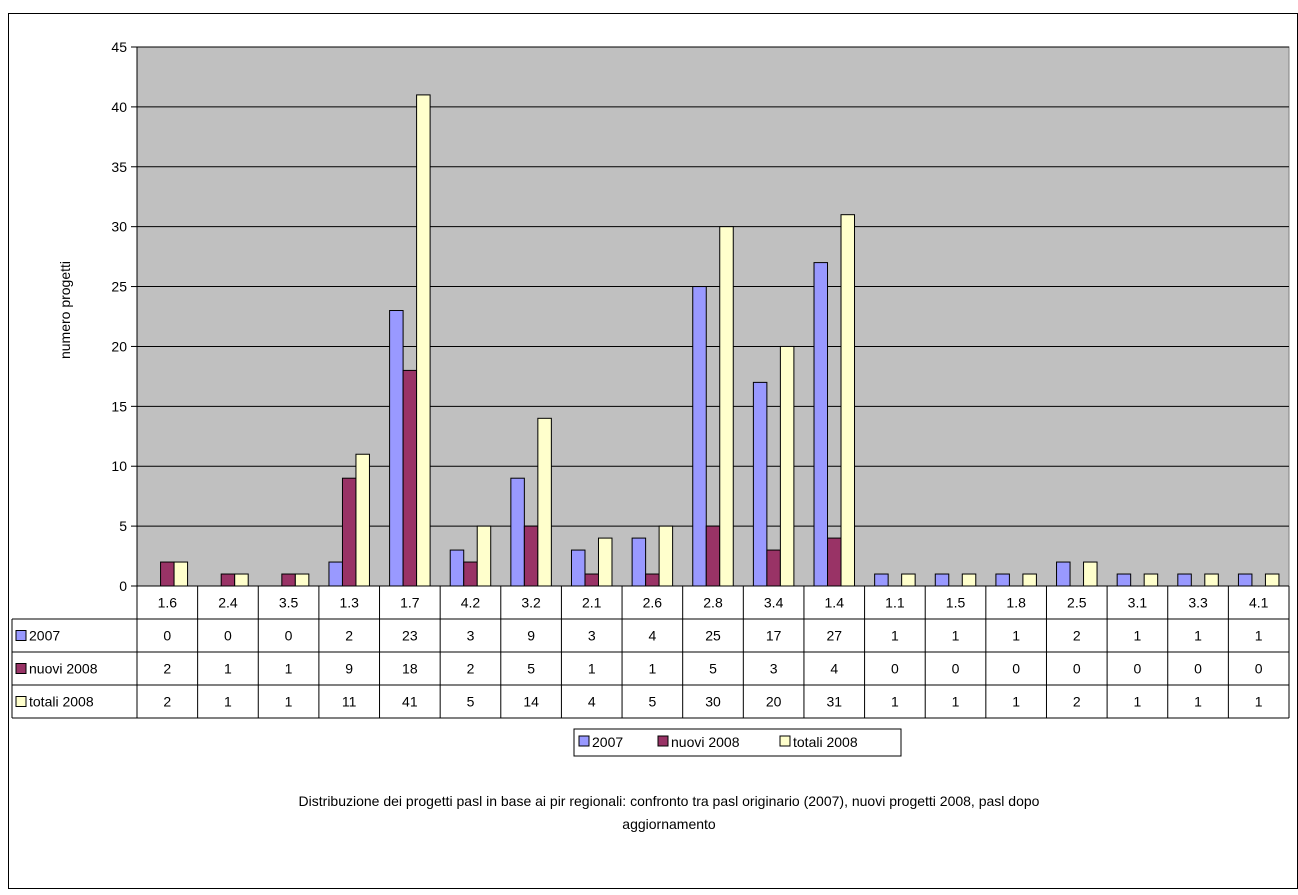  Describe the element at coordinates (1077, 603) in the screenshot. I see `x-tick-label: 2.5` at that location.